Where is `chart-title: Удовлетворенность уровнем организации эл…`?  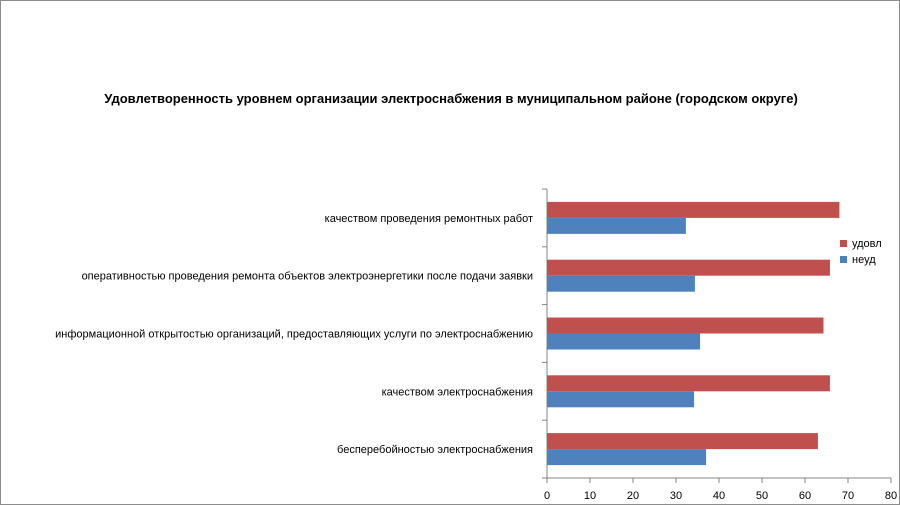 chart-title: Удовлетворенность уровнем организации эл… is located at coordinates (451, 98).